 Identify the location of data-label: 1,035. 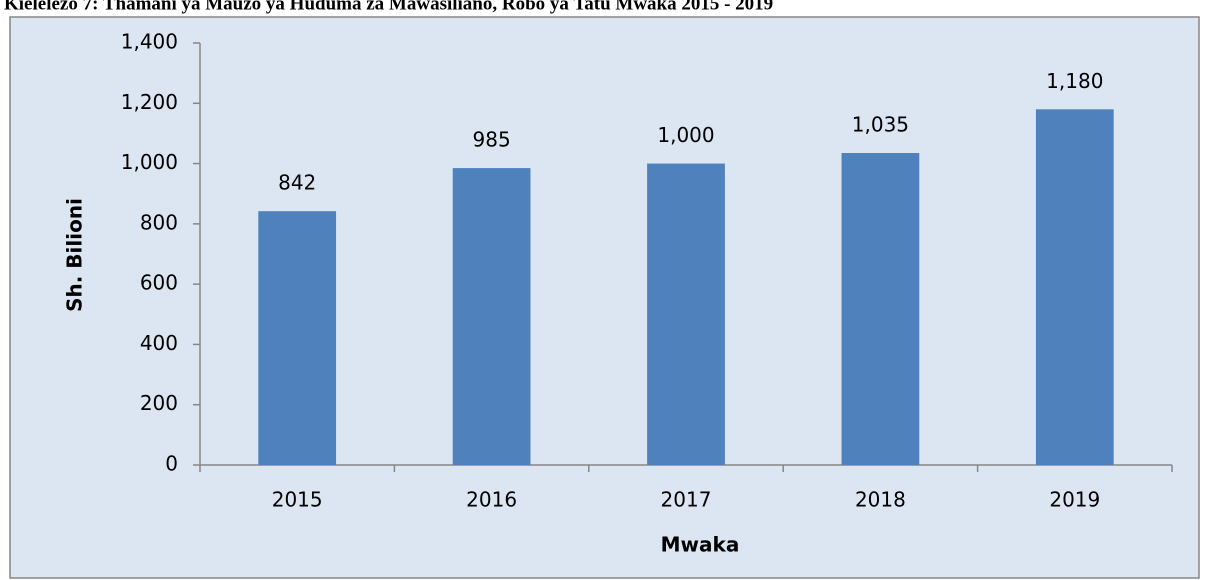
(880, 125).